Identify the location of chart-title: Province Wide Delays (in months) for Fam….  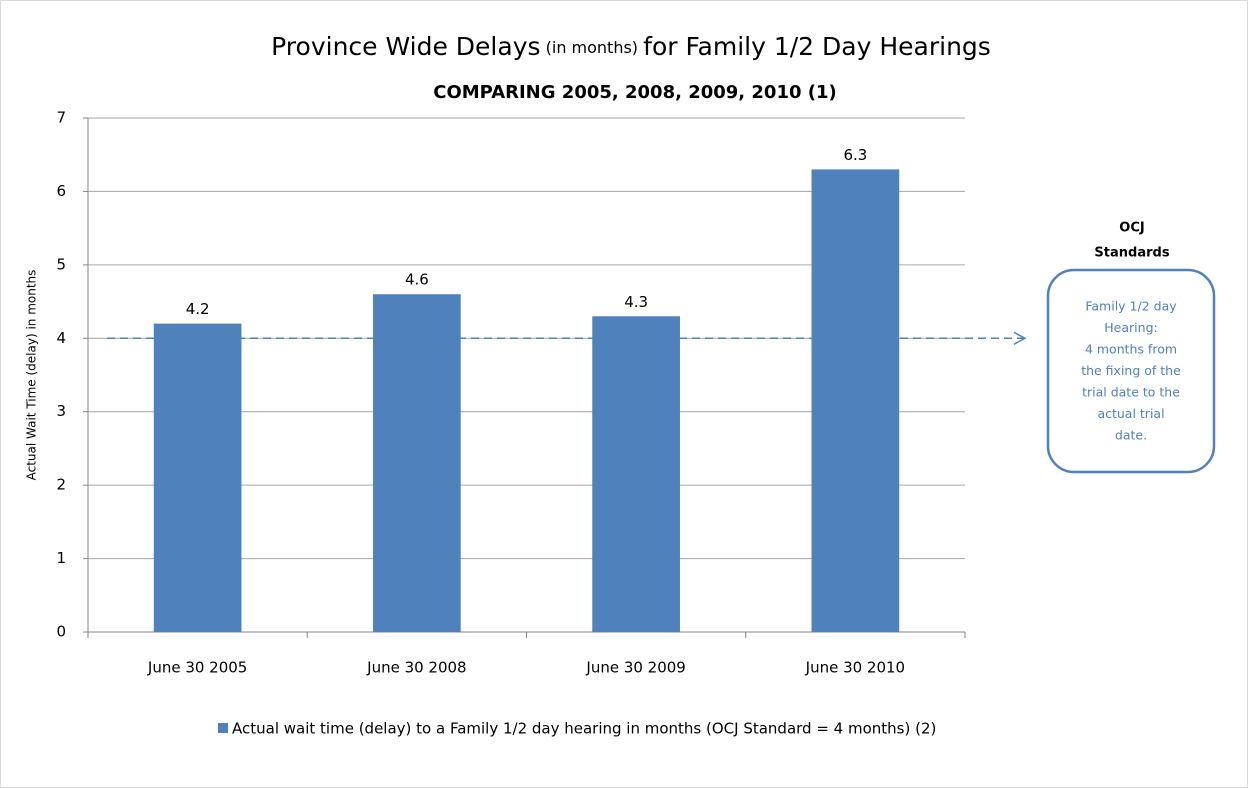
(631, 46).